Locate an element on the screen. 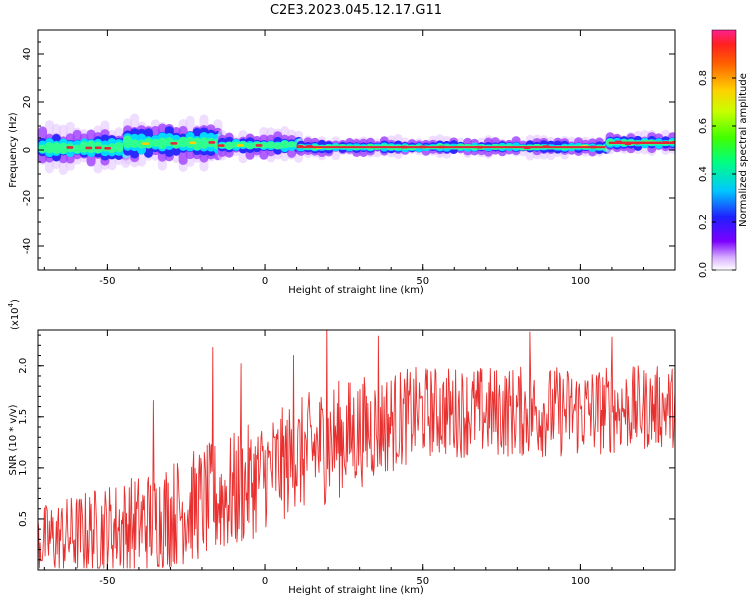  snr-xtick-label: 50 is located at coordinates (422, 581).